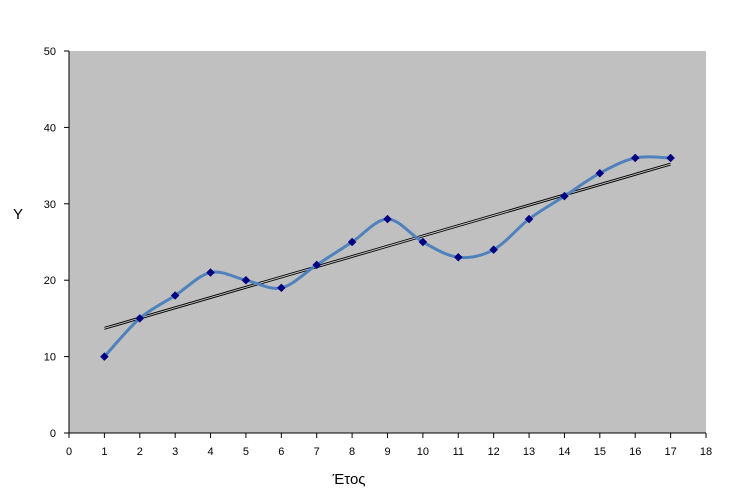 Image resolution: width=729 pixels, height=491 pixels. I want to click on x-tick-label: 18, so click(706, 452).